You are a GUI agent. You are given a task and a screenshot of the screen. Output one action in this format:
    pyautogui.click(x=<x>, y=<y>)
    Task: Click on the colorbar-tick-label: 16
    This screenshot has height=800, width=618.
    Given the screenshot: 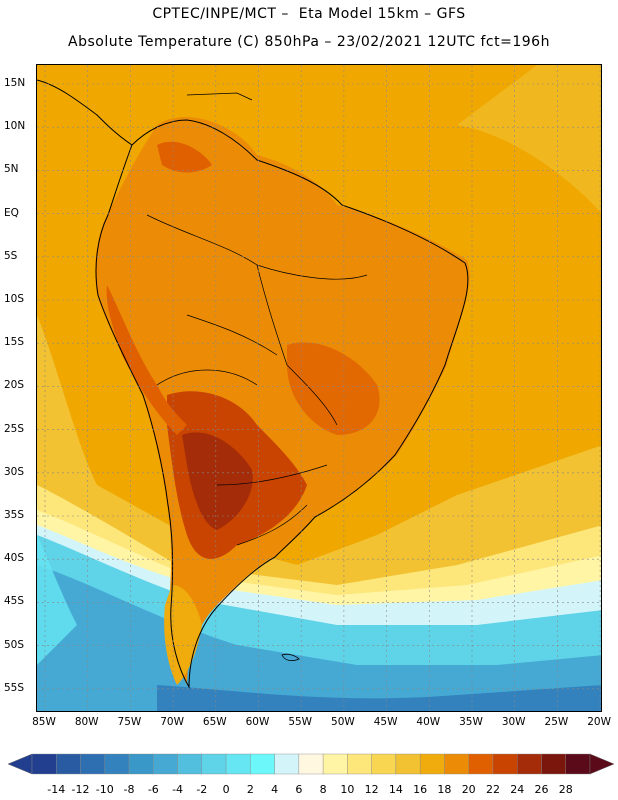 What is the action you would take?
    pyautogui.click(x=420, y=789)
    